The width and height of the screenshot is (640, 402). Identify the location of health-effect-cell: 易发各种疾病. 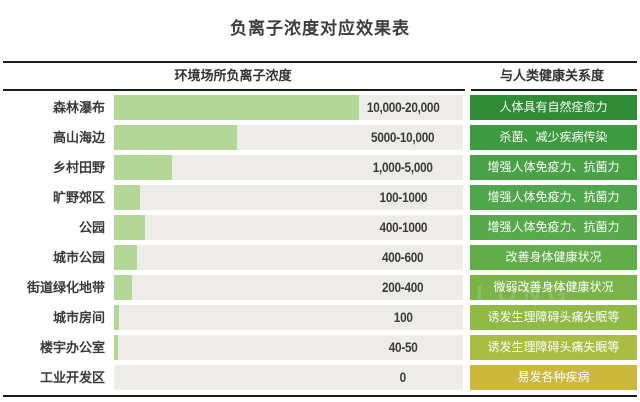
(553, 377).